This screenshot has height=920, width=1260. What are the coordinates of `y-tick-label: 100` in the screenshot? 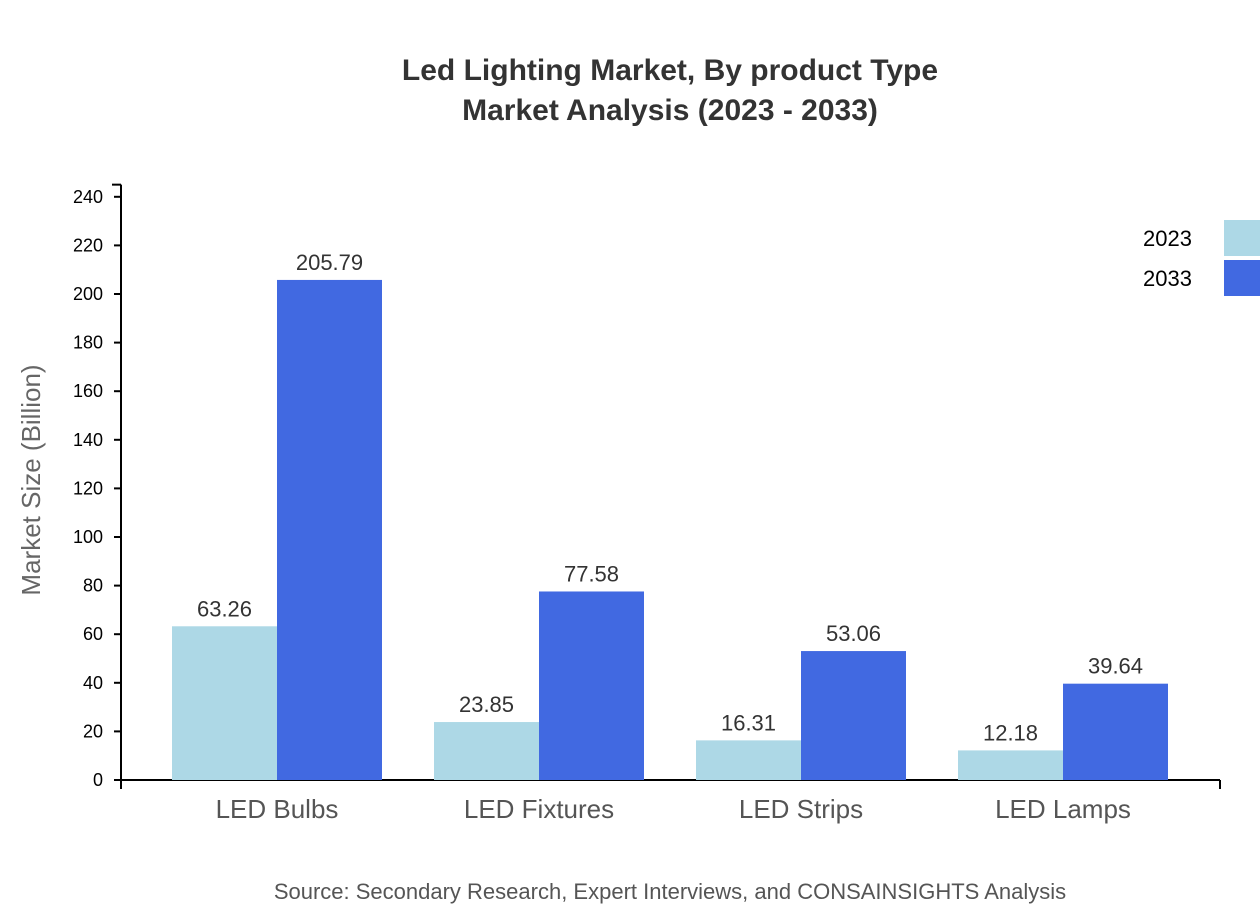 It's located at (88, 537).